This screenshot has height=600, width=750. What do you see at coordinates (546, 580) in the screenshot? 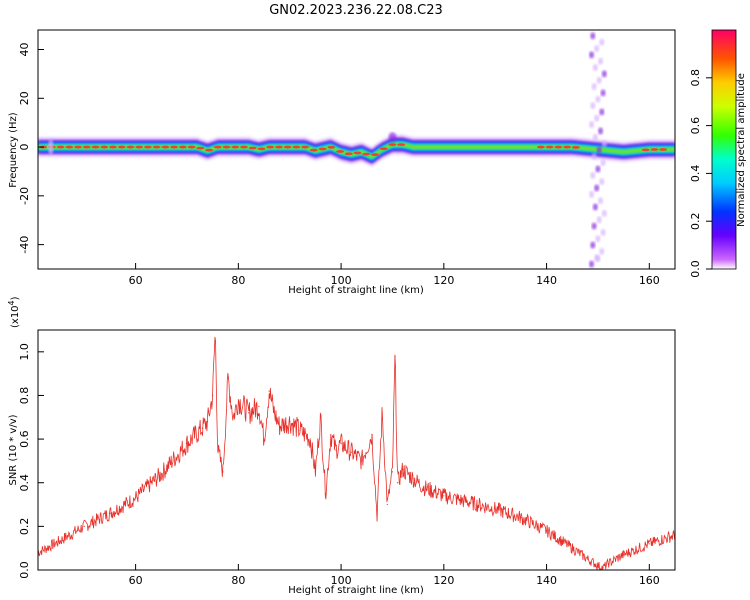
I see `snr-x-tick-label: 140` at bounding box center [546, 580].